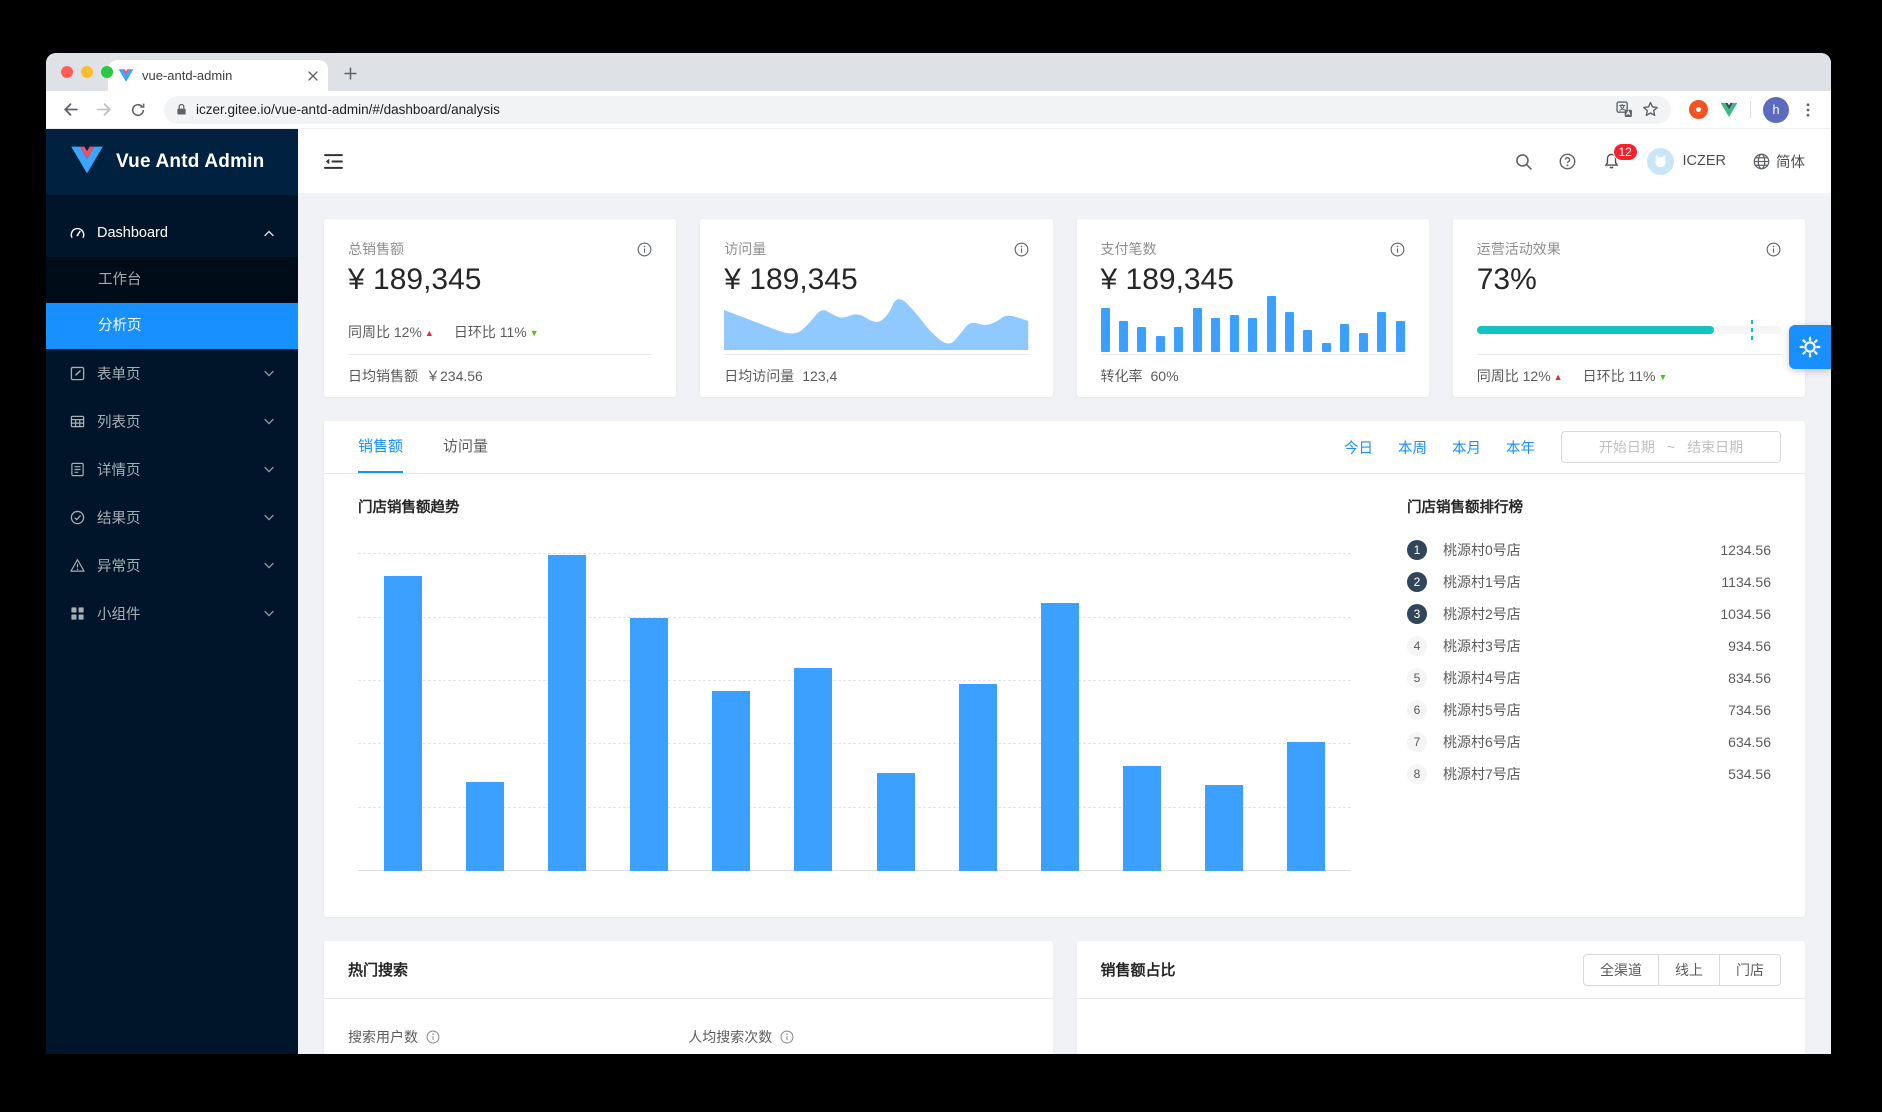 This screenshot has height=1112, width=1882. Describe the element at coordinates (1650, 109) in the screenshot. I see `bookmark-star-icon` at that location.